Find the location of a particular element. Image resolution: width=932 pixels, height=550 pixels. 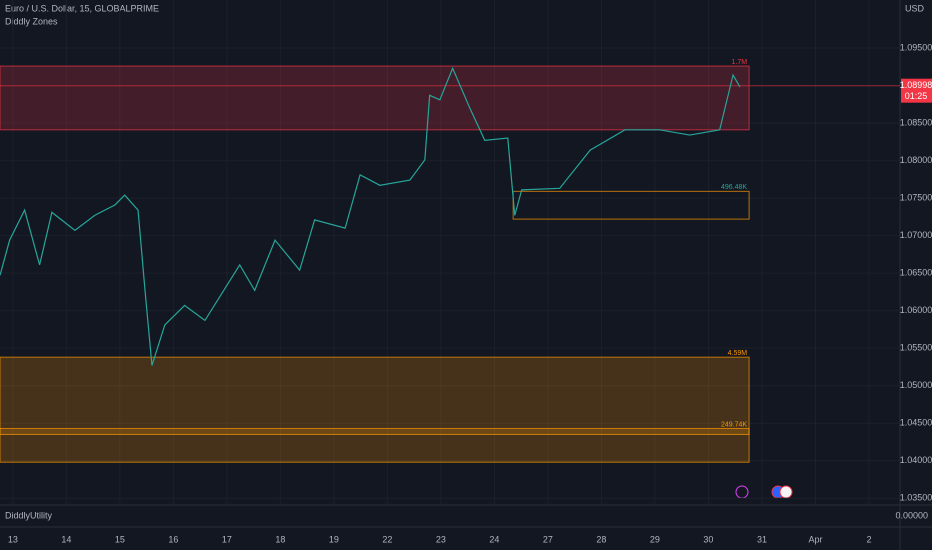

y-tick-label: 1.05500 is located at coordinates (916, 348).